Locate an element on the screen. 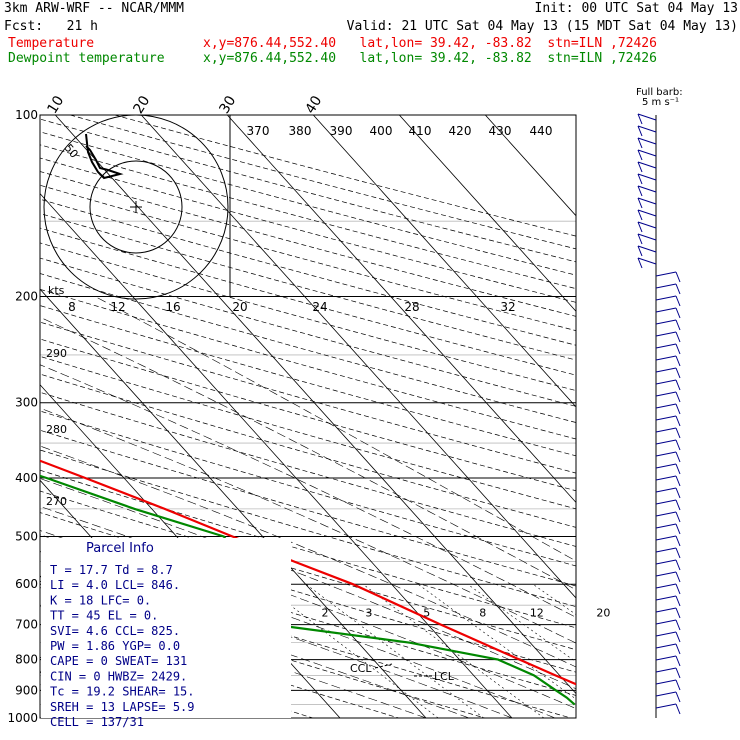  hodograph-units: kts is located at coordinates (56, 290).